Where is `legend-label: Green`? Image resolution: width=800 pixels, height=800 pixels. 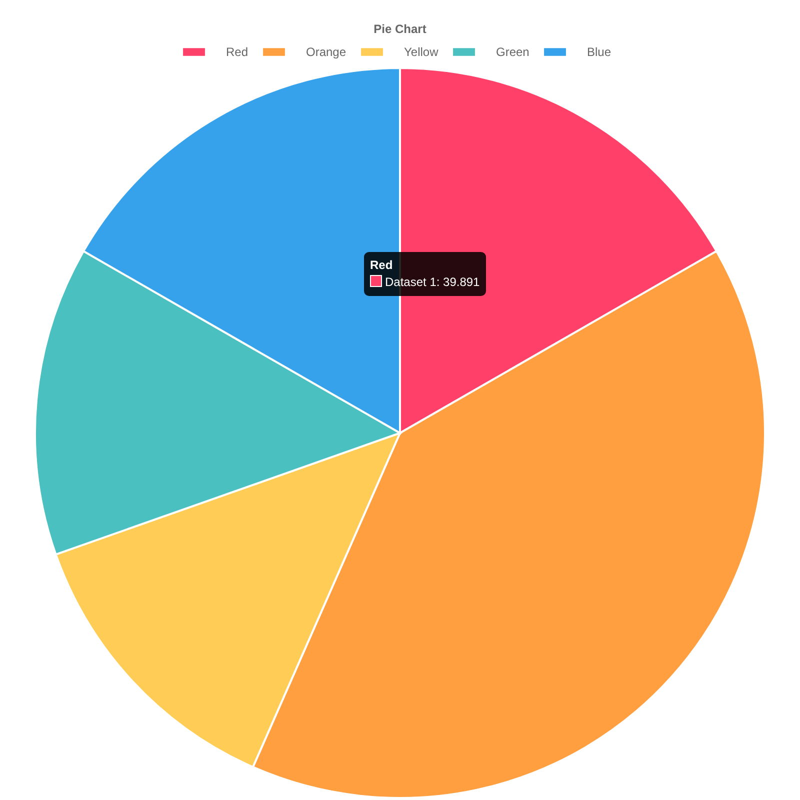
legend-label: Green is located at coordinates (513, 52).